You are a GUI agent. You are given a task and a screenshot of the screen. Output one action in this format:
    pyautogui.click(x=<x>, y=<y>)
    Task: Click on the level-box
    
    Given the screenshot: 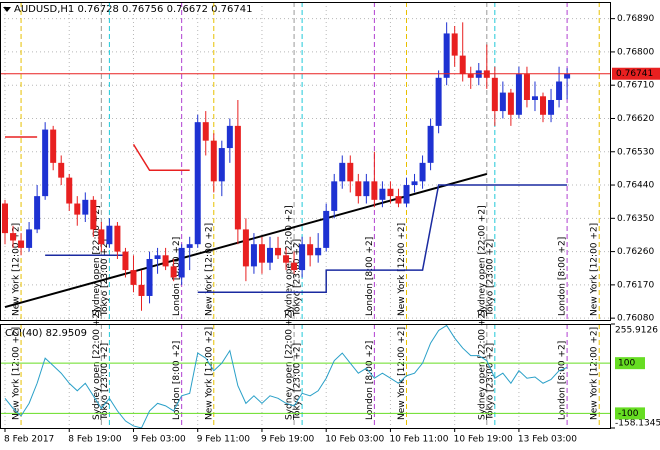 What is the action you would take?
    pyautogui.click(x=630, y=413)
    